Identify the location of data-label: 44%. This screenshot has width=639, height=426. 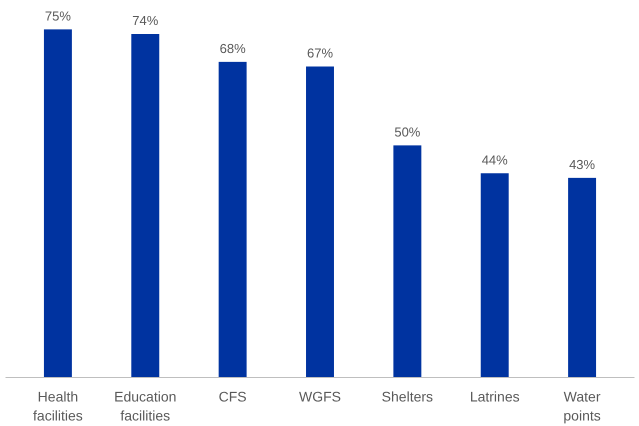
(495, 160).